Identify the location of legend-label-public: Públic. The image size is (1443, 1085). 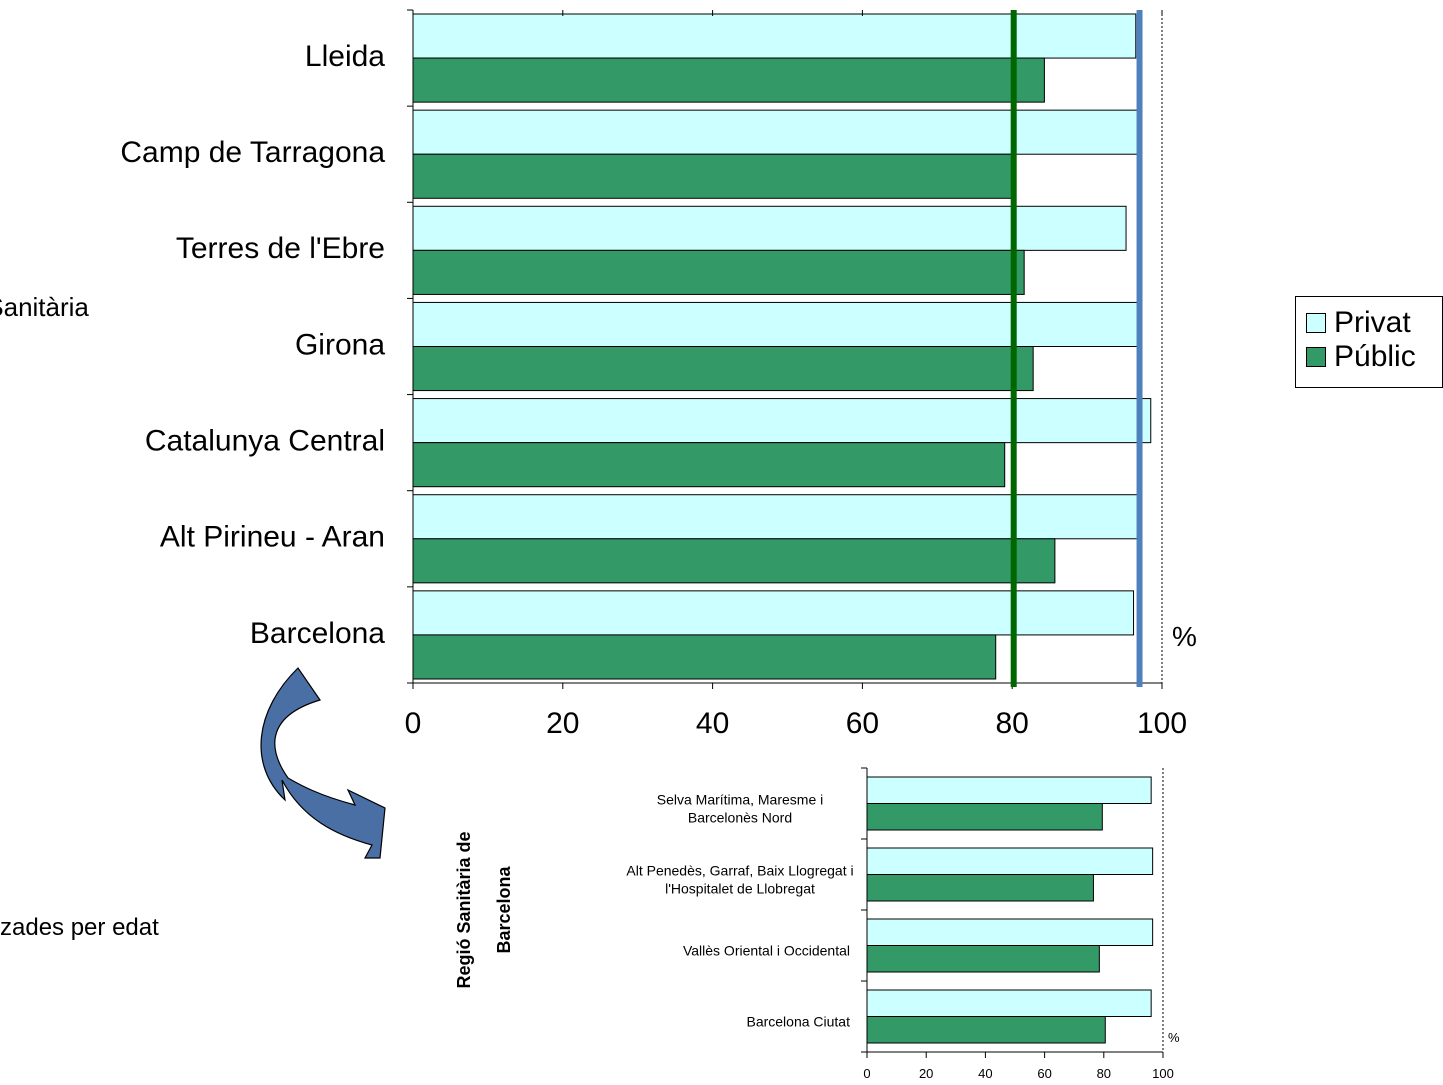
(1375, 356).